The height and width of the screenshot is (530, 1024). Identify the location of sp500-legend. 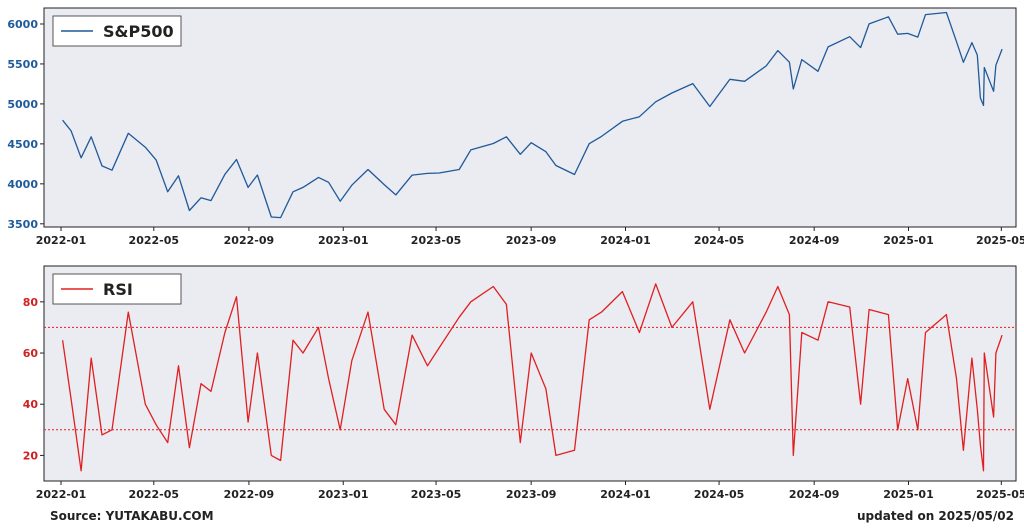
(117, 31).